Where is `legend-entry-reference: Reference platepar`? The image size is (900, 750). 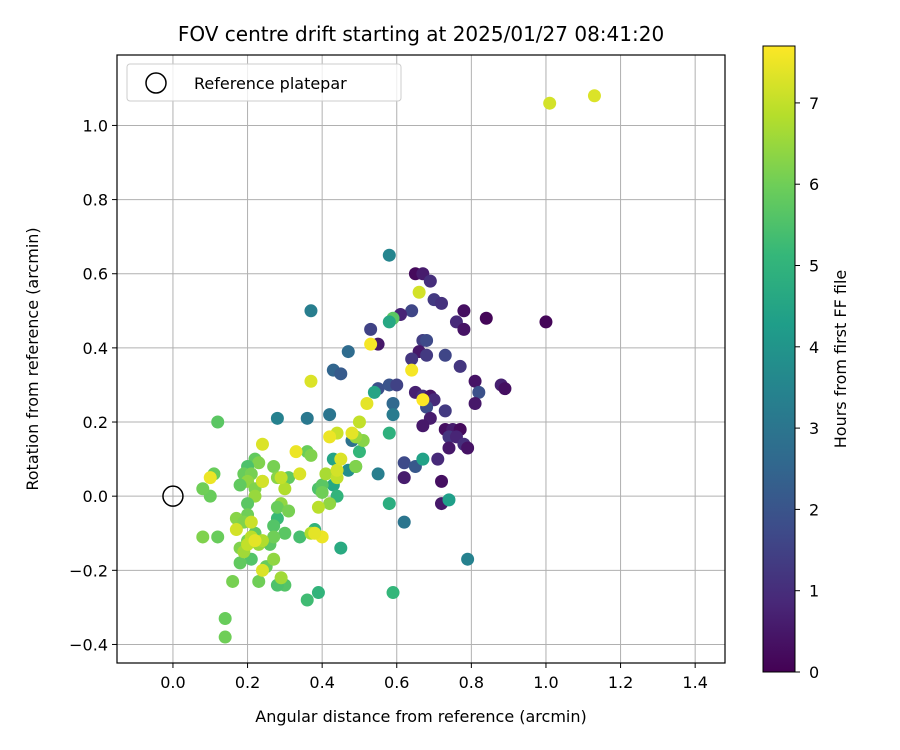 legend-entry-reference: Reference platepar is located at coordinates (270, 83).